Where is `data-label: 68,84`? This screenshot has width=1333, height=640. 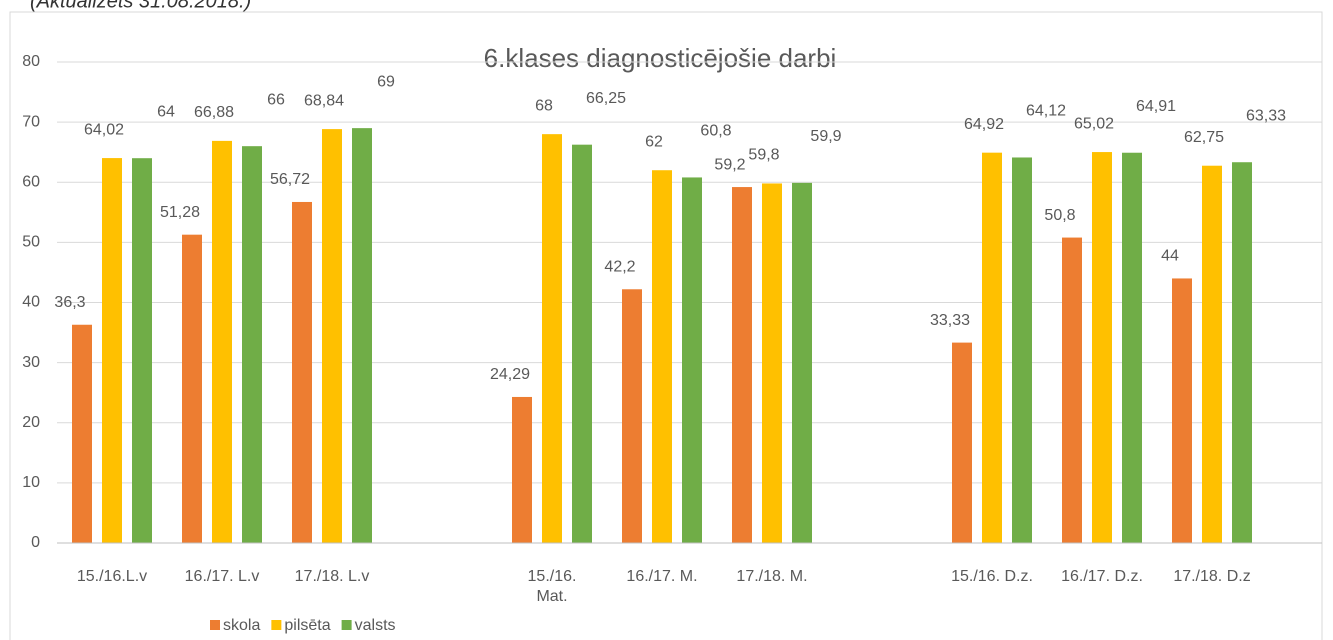
data-label: 68,84 is located at coordinates (324, 100).